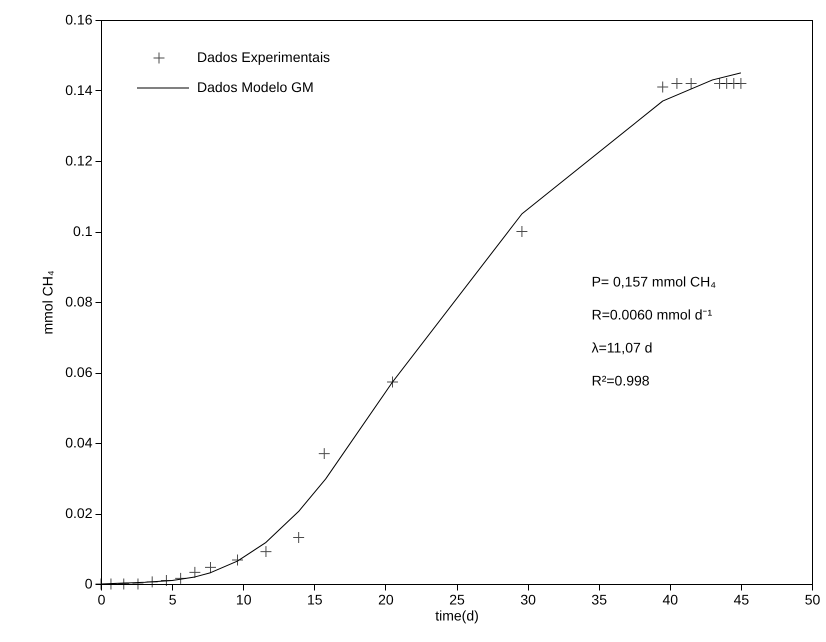 Image resolution: width=826 pixels, height=642 pixels. I want to click on x-tick-label: 25, so click(457, 600).